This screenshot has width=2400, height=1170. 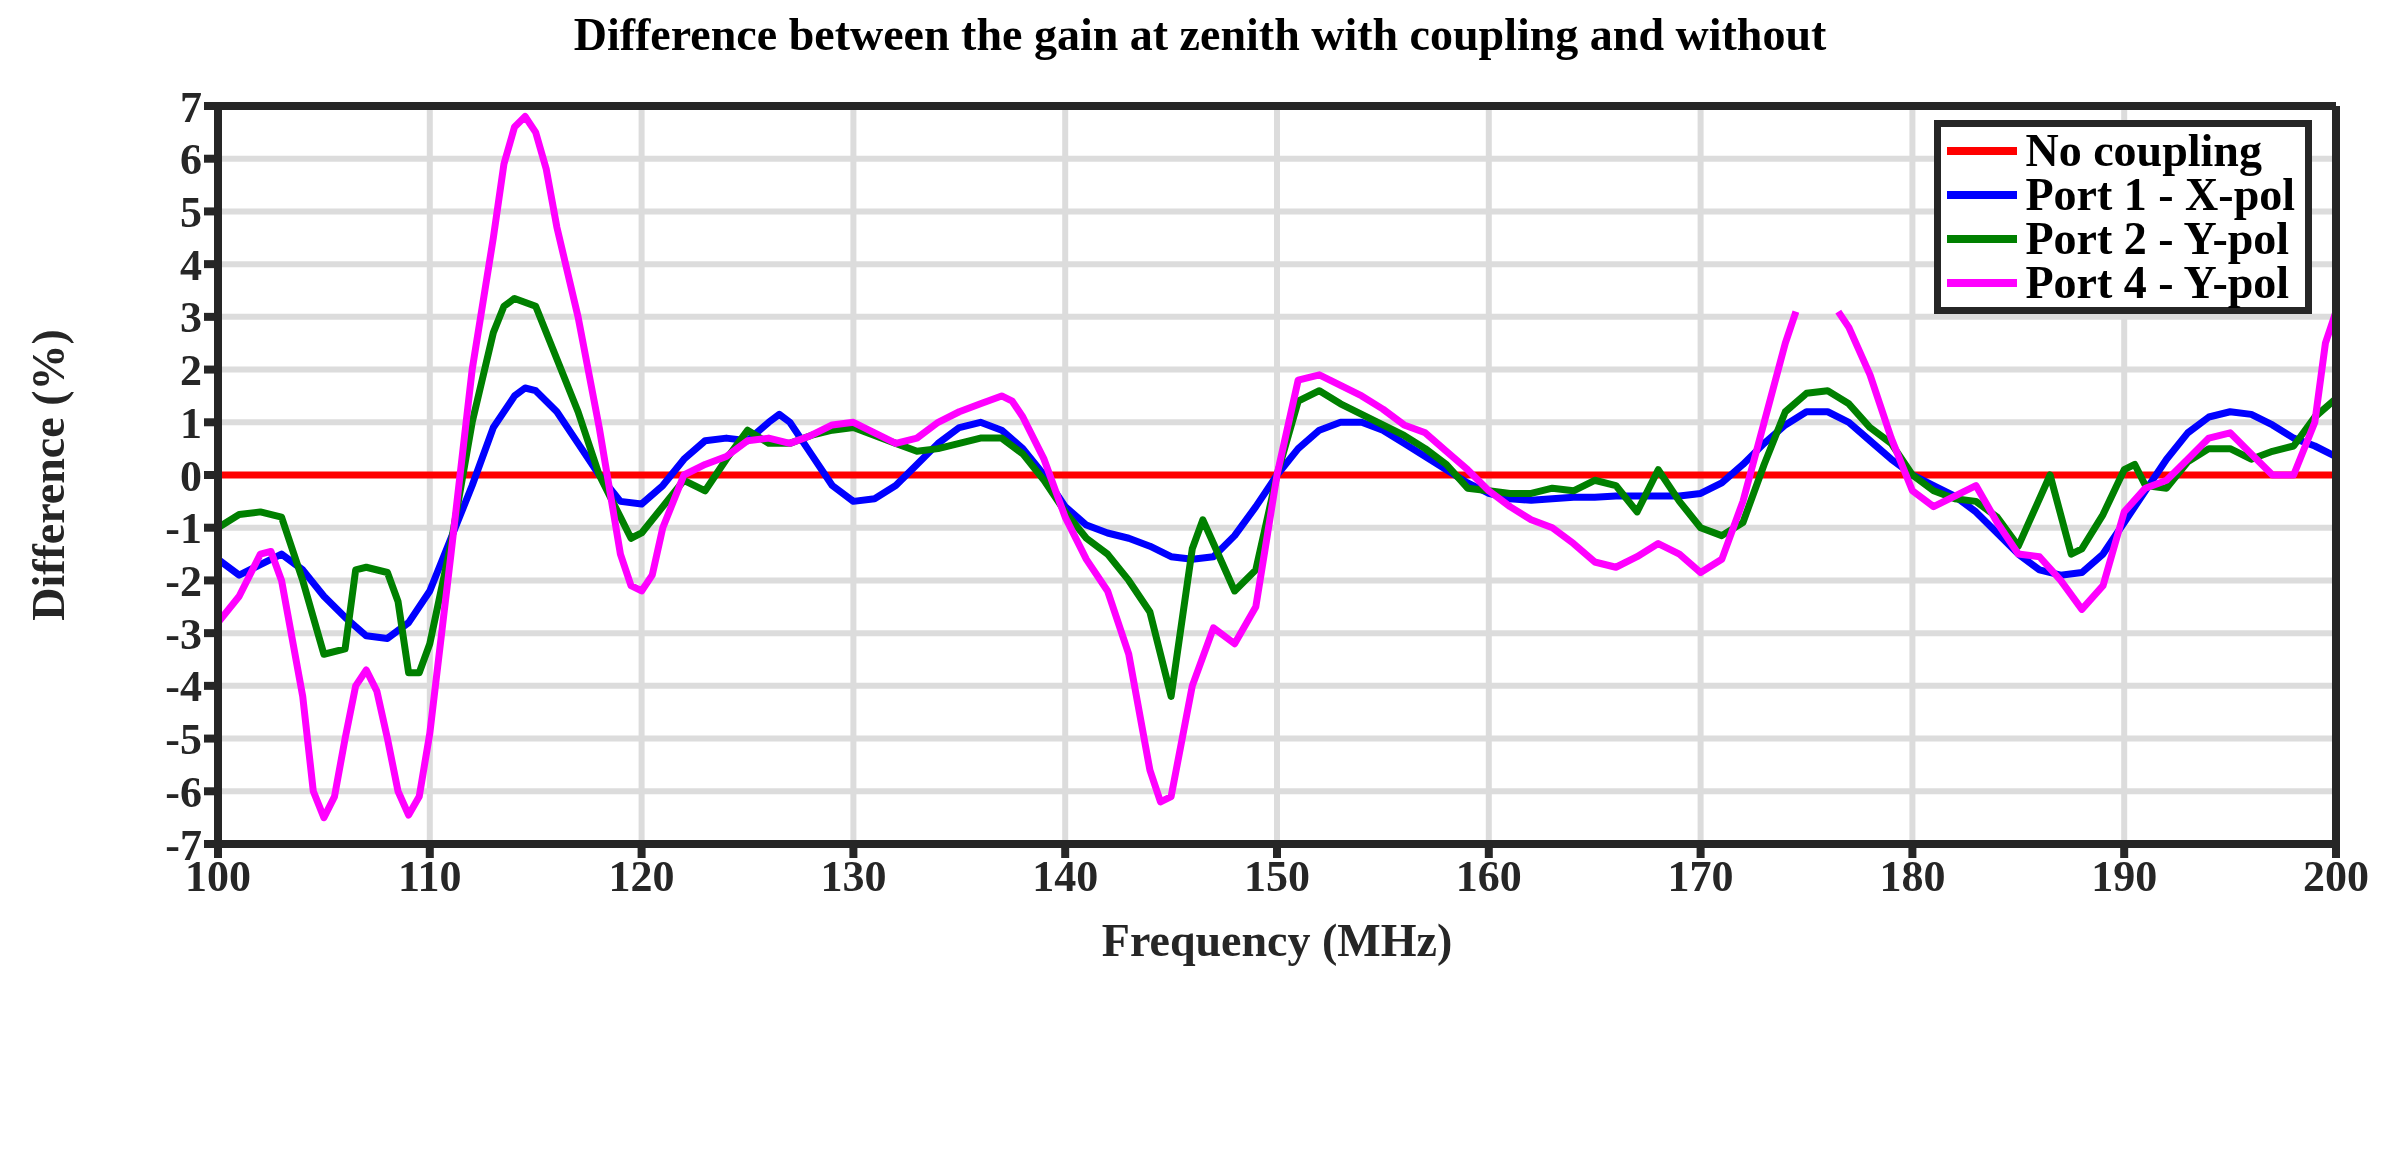 What do you see at coordinates (183, 687) in the screenshot?
I see `y-tick-label: -4` at bounding box center [183, 687].